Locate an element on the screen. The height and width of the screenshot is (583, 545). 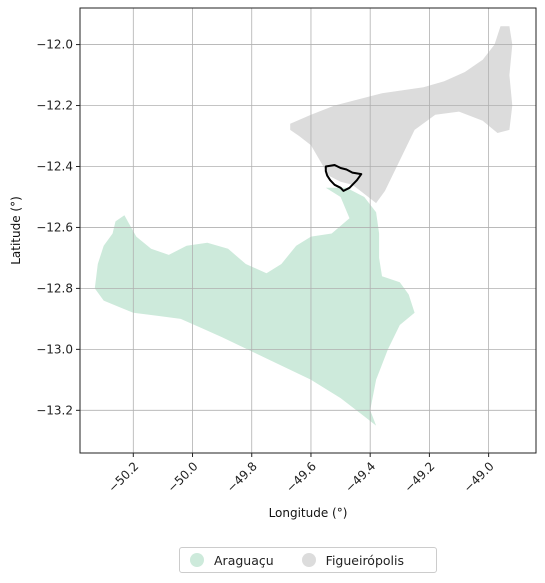
y-tick-label: −13.0 is located at coordinates (54, 349).